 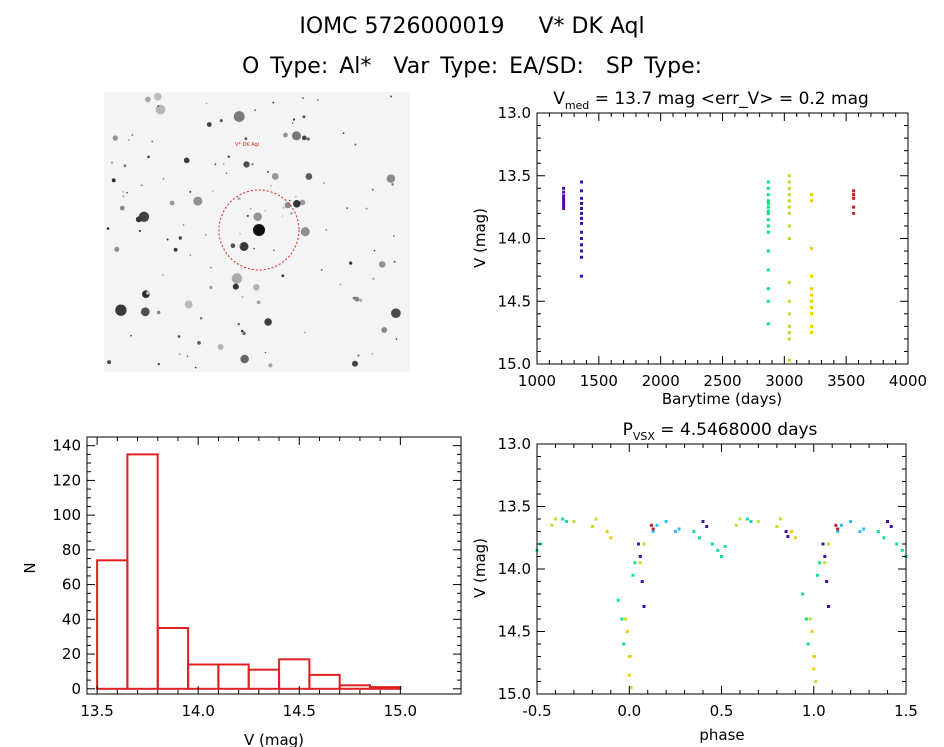 What do you see at coordinates (66, 446) in the screenshot?
I see `y-tick-label: 140` at bounding box center [66, 446].